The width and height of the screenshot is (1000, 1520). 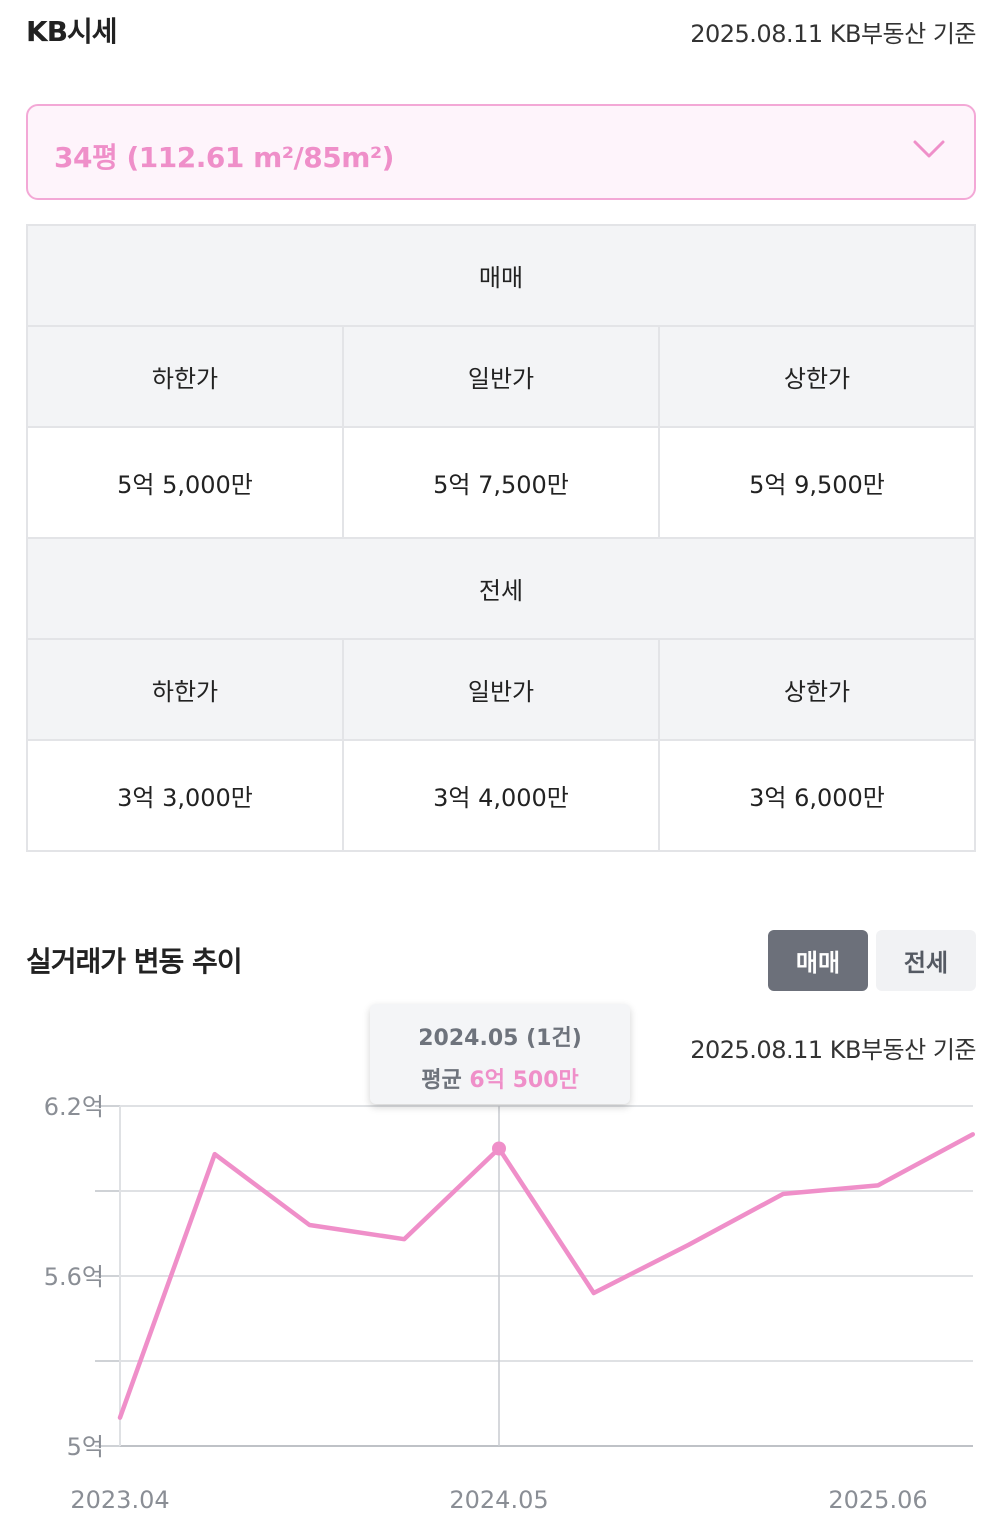 I want to click on x-tick-label: 2024.05, so click(x=498, y=1500).